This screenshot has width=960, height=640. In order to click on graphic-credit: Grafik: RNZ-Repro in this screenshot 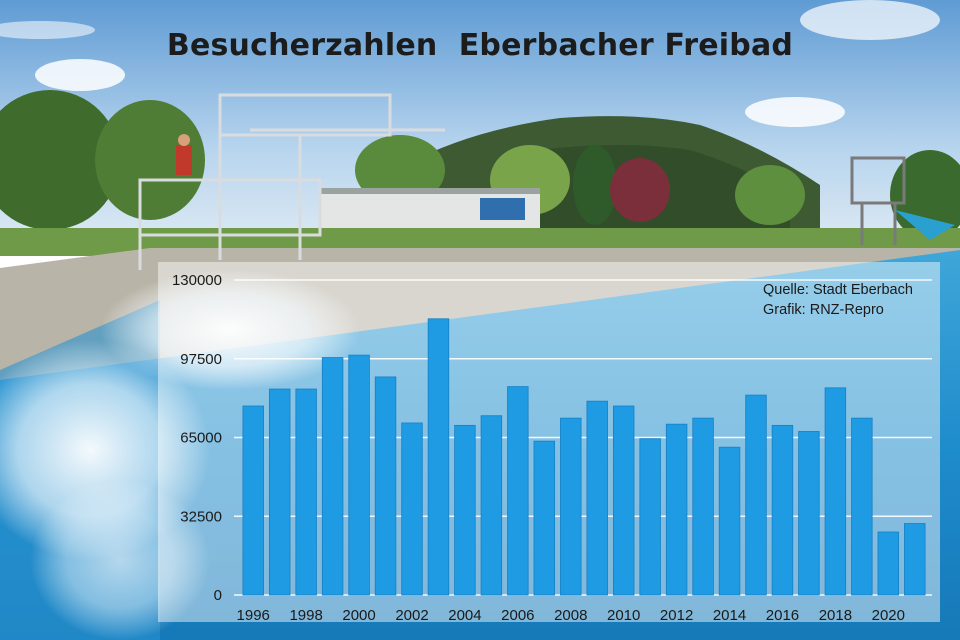, I will do `click(823, 310)`.